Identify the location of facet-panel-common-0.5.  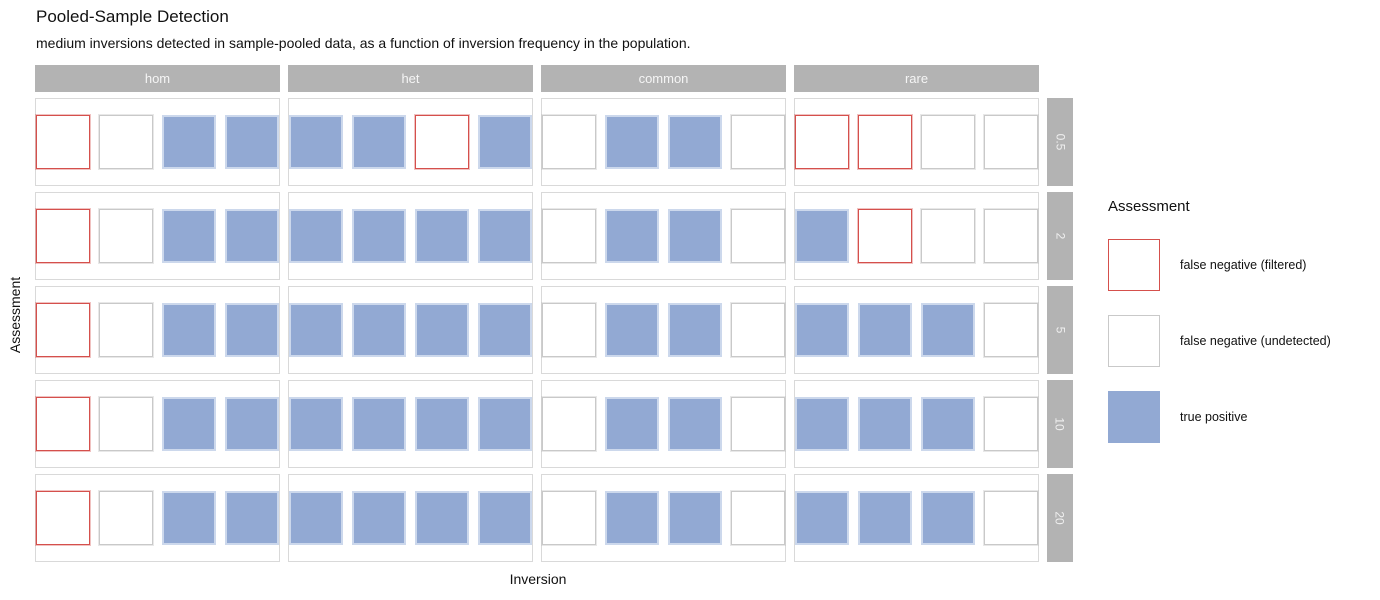
(663, 142).